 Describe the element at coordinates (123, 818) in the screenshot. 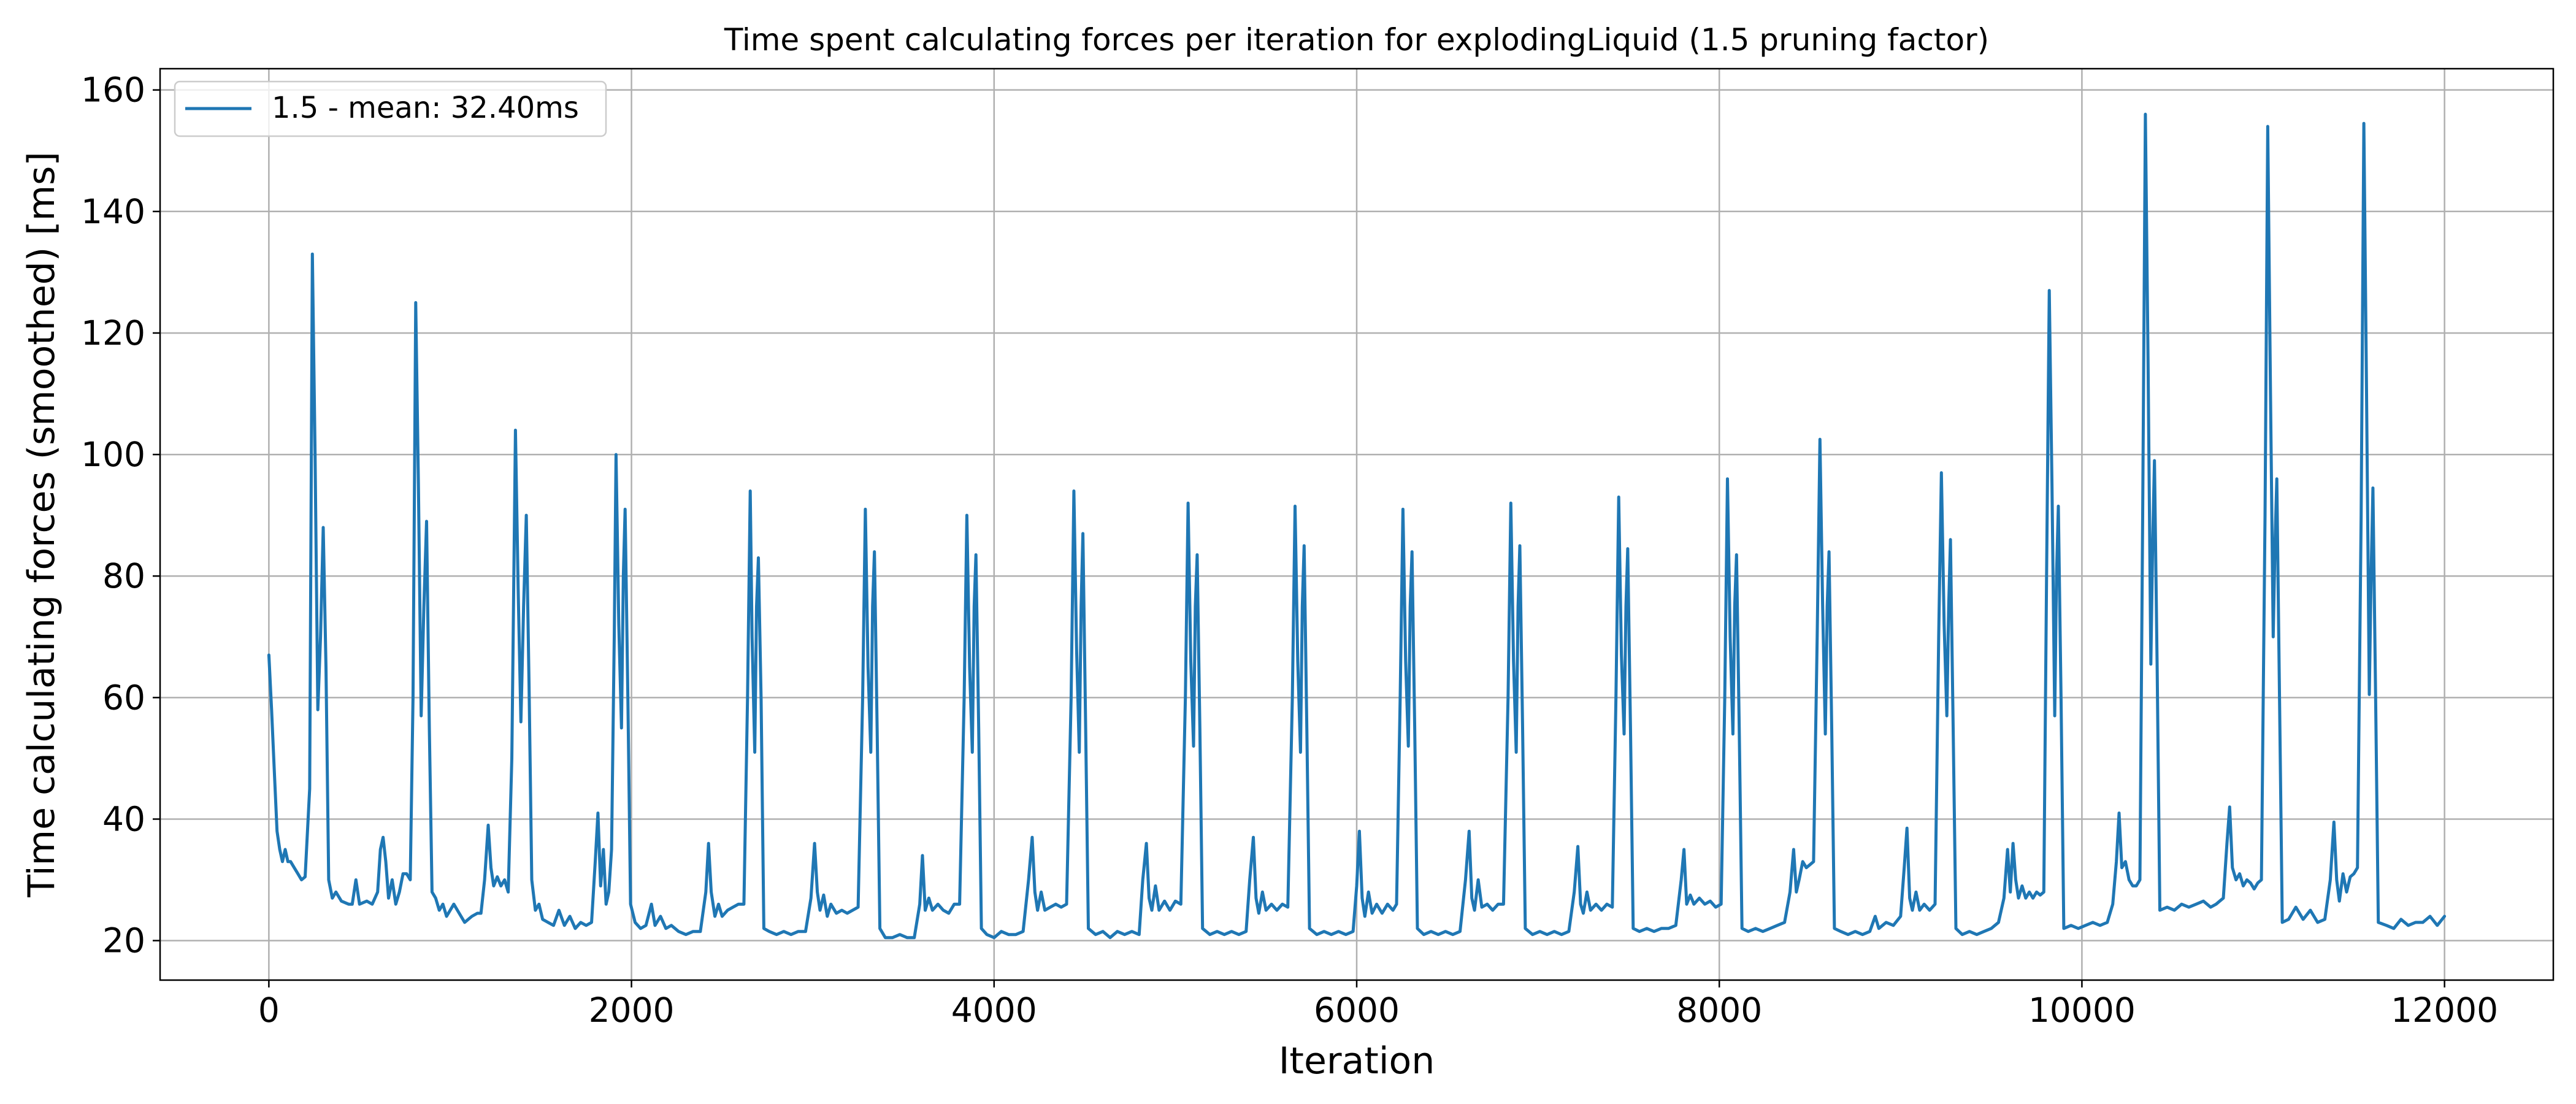

I see `y-tick-label: 40` at that location.